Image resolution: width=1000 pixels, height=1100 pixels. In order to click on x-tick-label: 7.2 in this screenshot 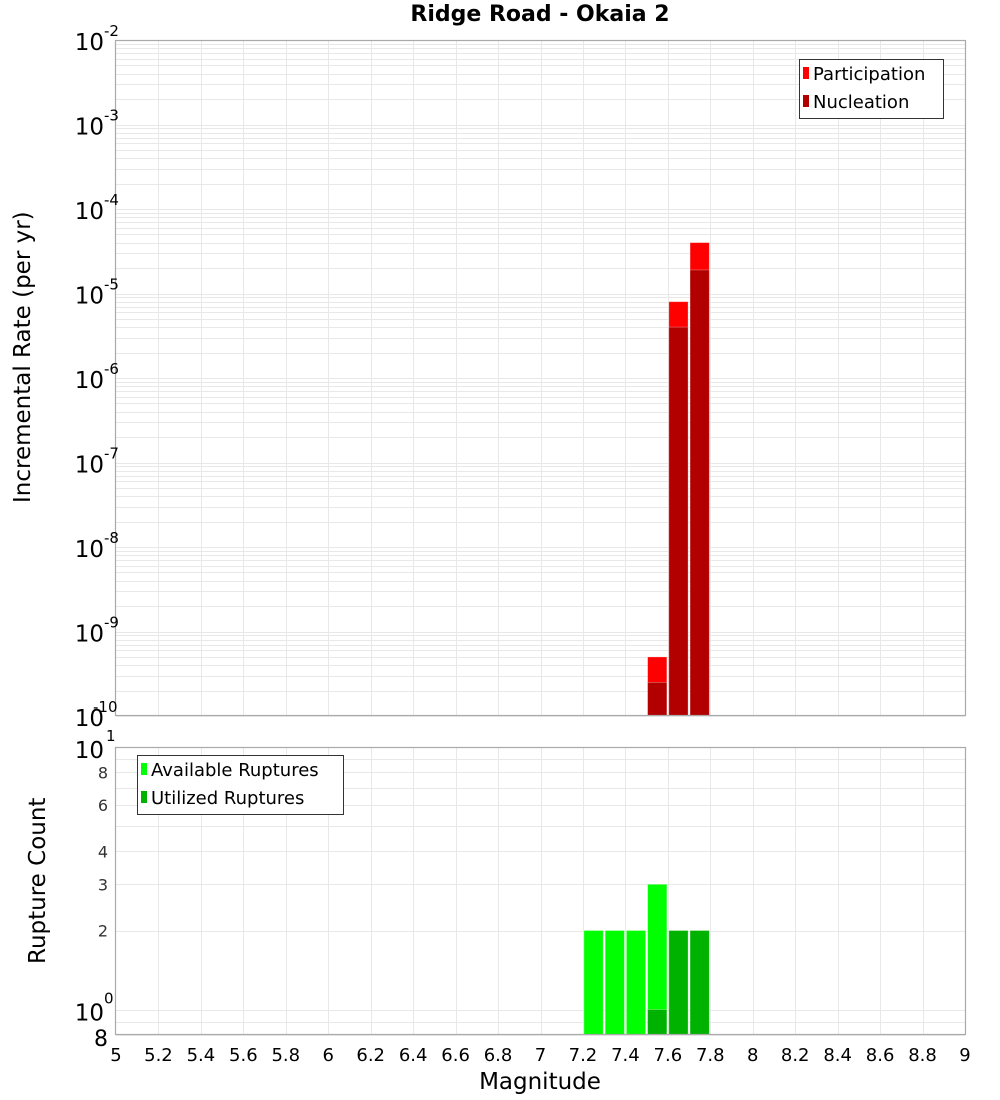, I will do `click(583, 1055)`.